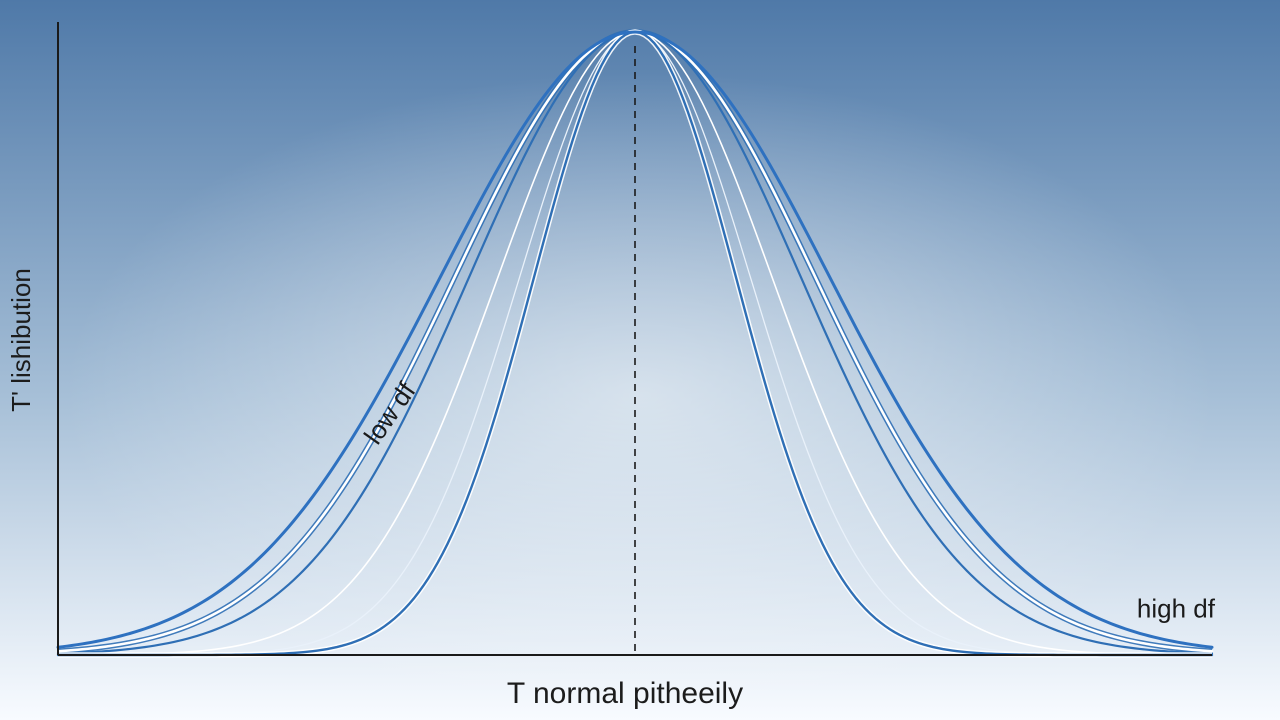  Describe the element at coordinates (1176, 609) in the screenshot. I see `annotation-high-df: high df` at that location.